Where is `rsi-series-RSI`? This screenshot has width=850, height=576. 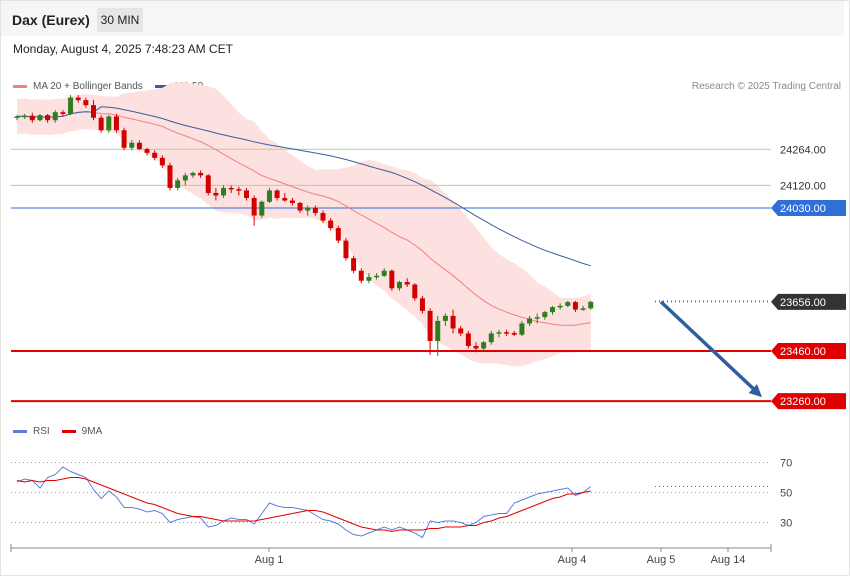
rsi-series-RSI is located at coordinates (304, 502).